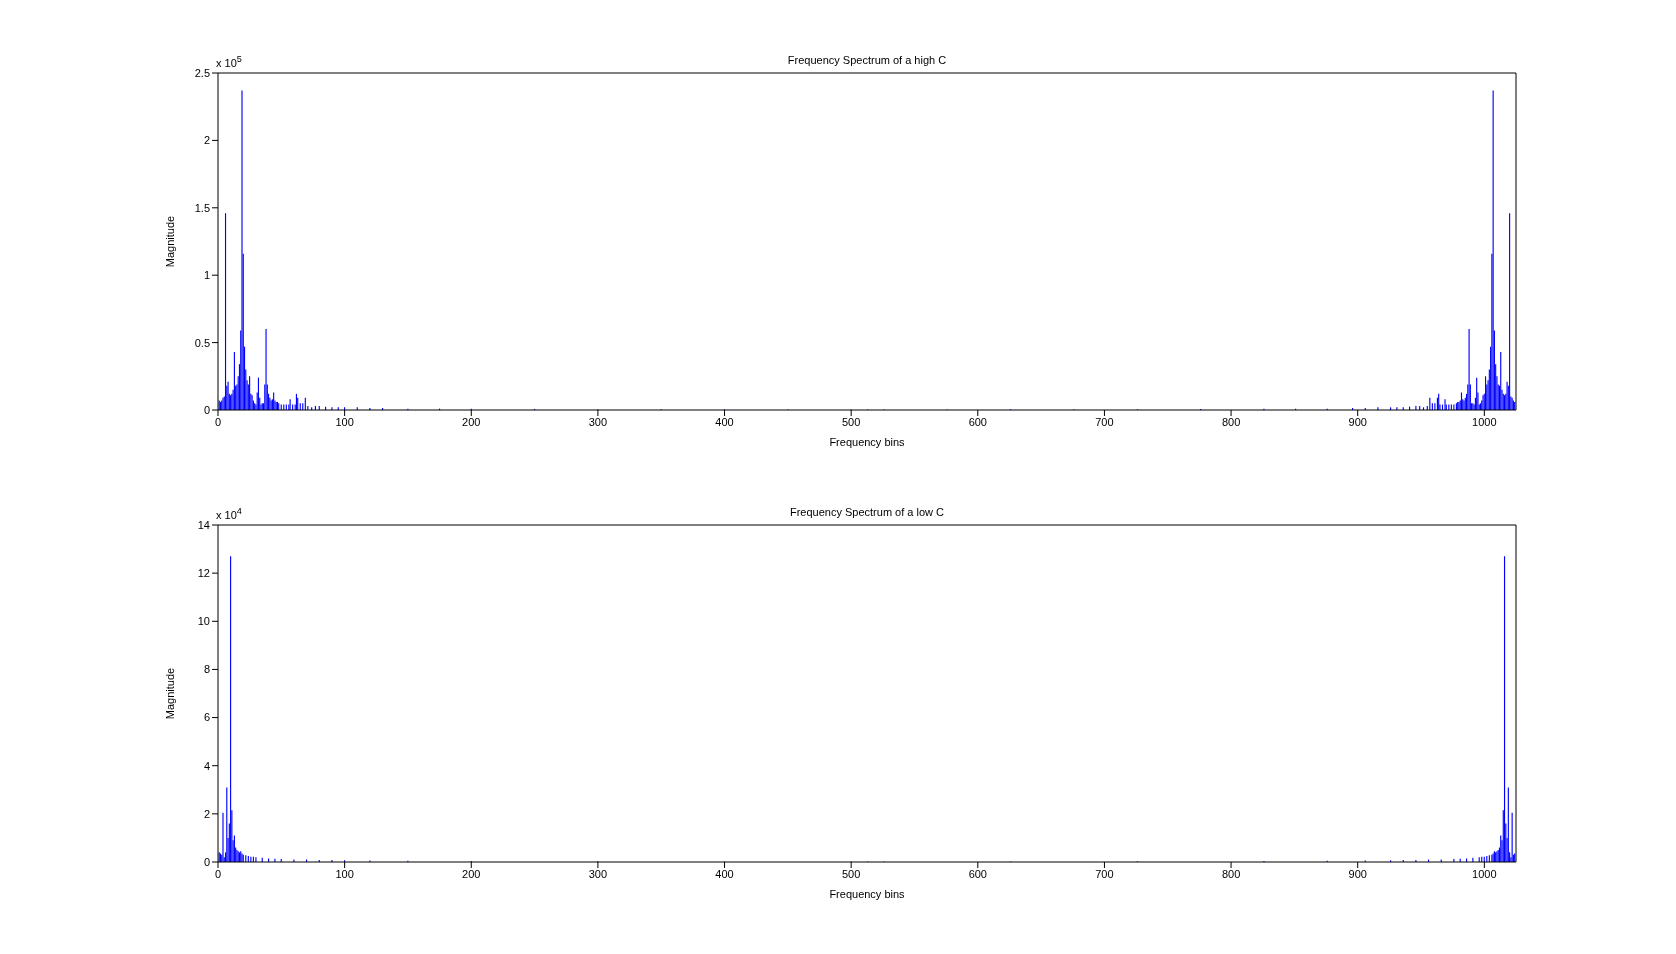  I want to click on y-tick-label: 6, so click(206, 717).